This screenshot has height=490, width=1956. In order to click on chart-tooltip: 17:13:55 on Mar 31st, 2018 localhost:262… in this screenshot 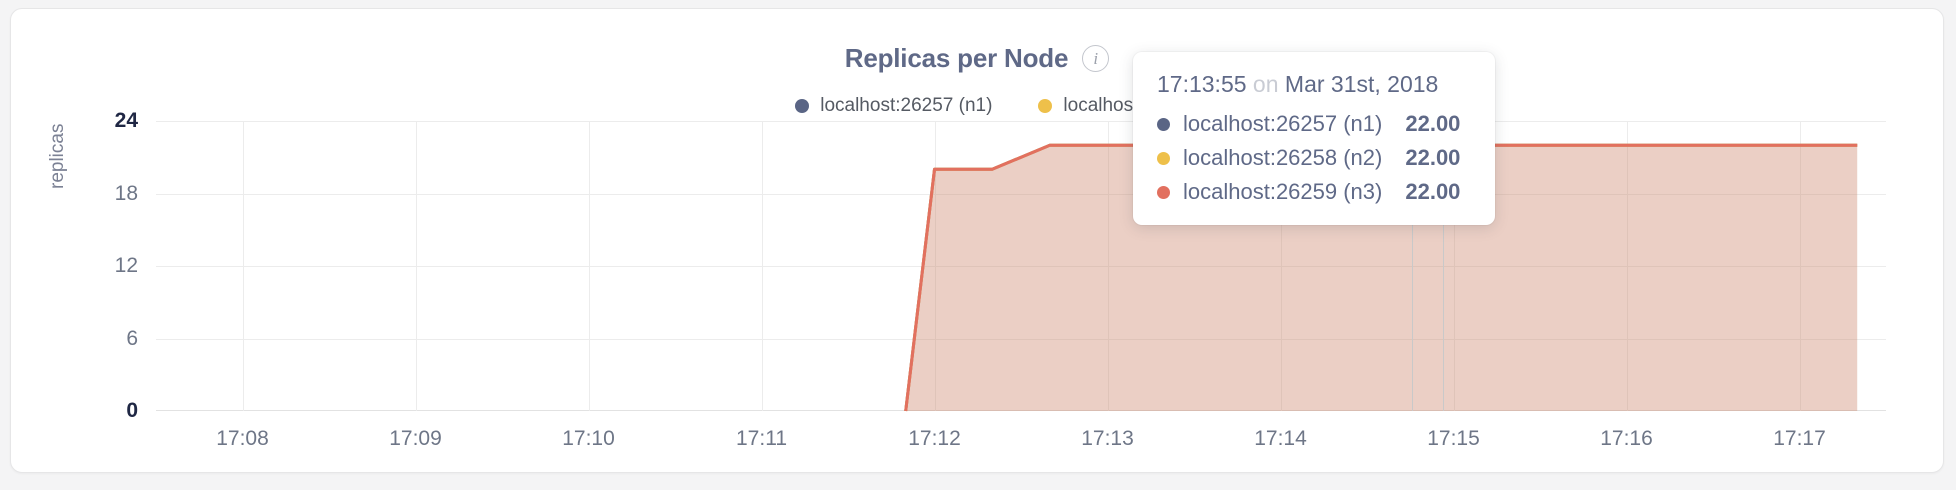, I will do `click(1314, 138)`.